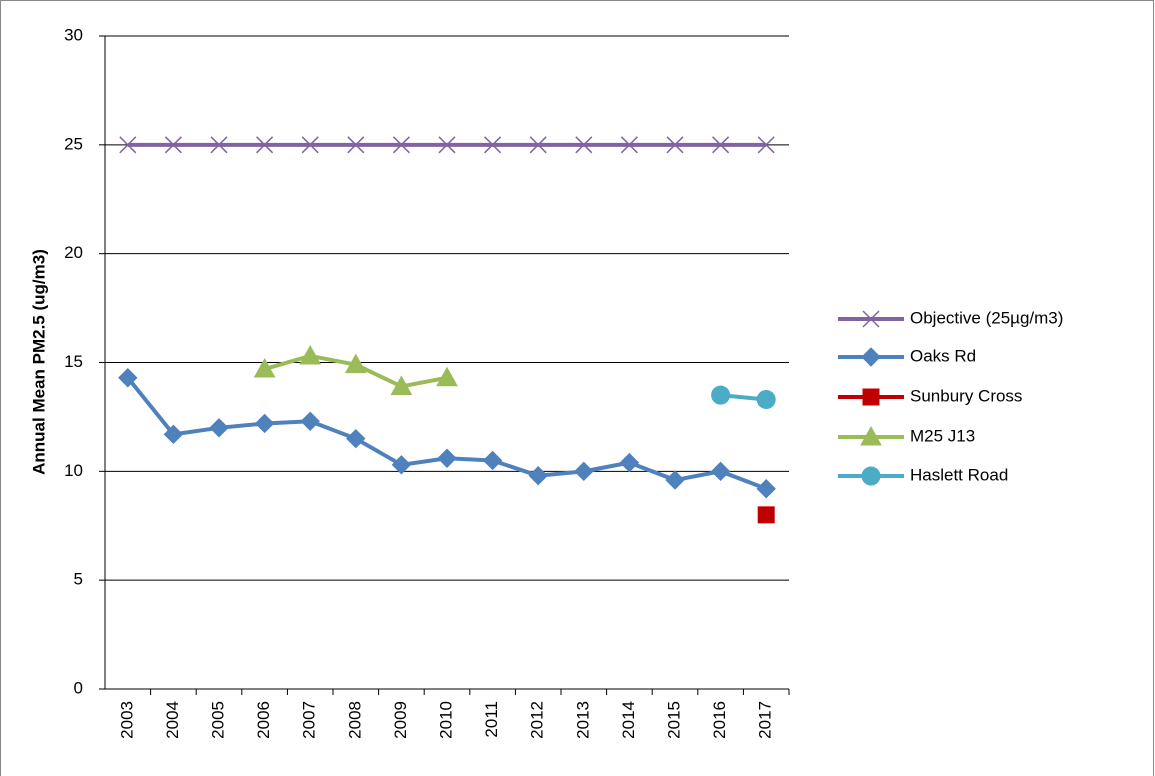  What do you see at coordinates (628, 720) in the screenshot?
I see `x-tick-label: 2014` at bounding box center [628, 720].